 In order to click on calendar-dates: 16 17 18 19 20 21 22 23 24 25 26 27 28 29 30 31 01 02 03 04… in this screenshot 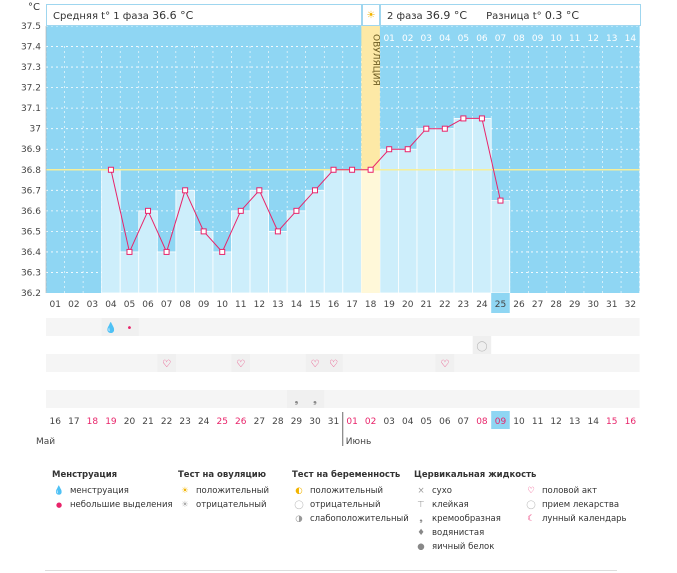, I will do `click(336, 429)`.